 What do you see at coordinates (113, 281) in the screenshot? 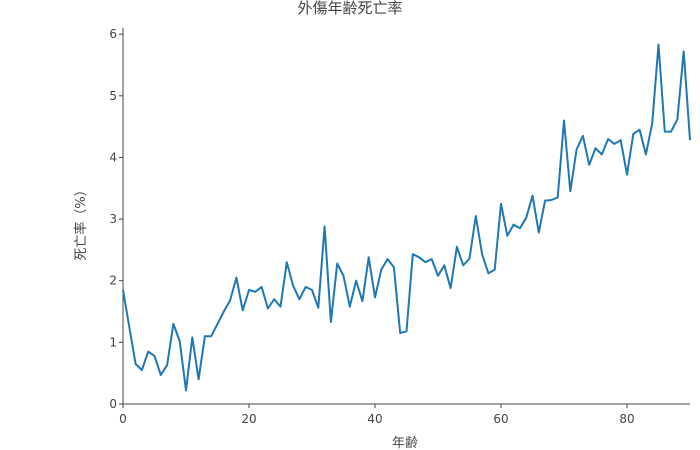
I see `y-tick-label: 2` at bounding box center [113, 281].